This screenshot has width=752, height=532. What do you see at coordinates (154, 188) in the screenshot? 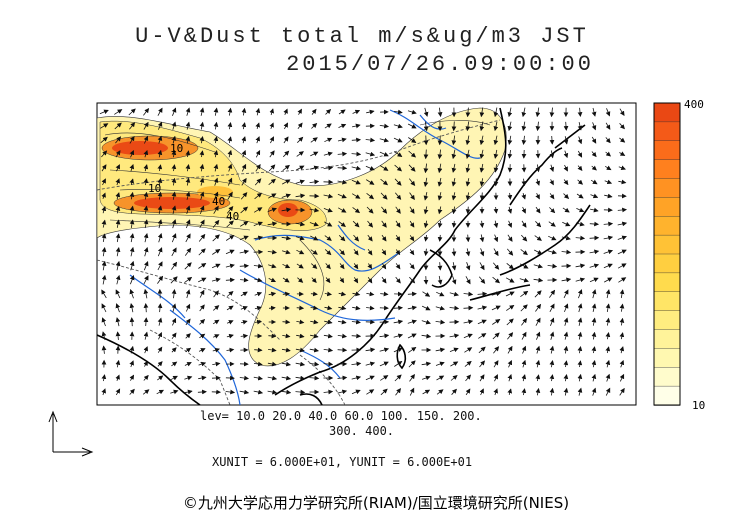
I see `contour-label: 10` at bounding box center [154, 188].